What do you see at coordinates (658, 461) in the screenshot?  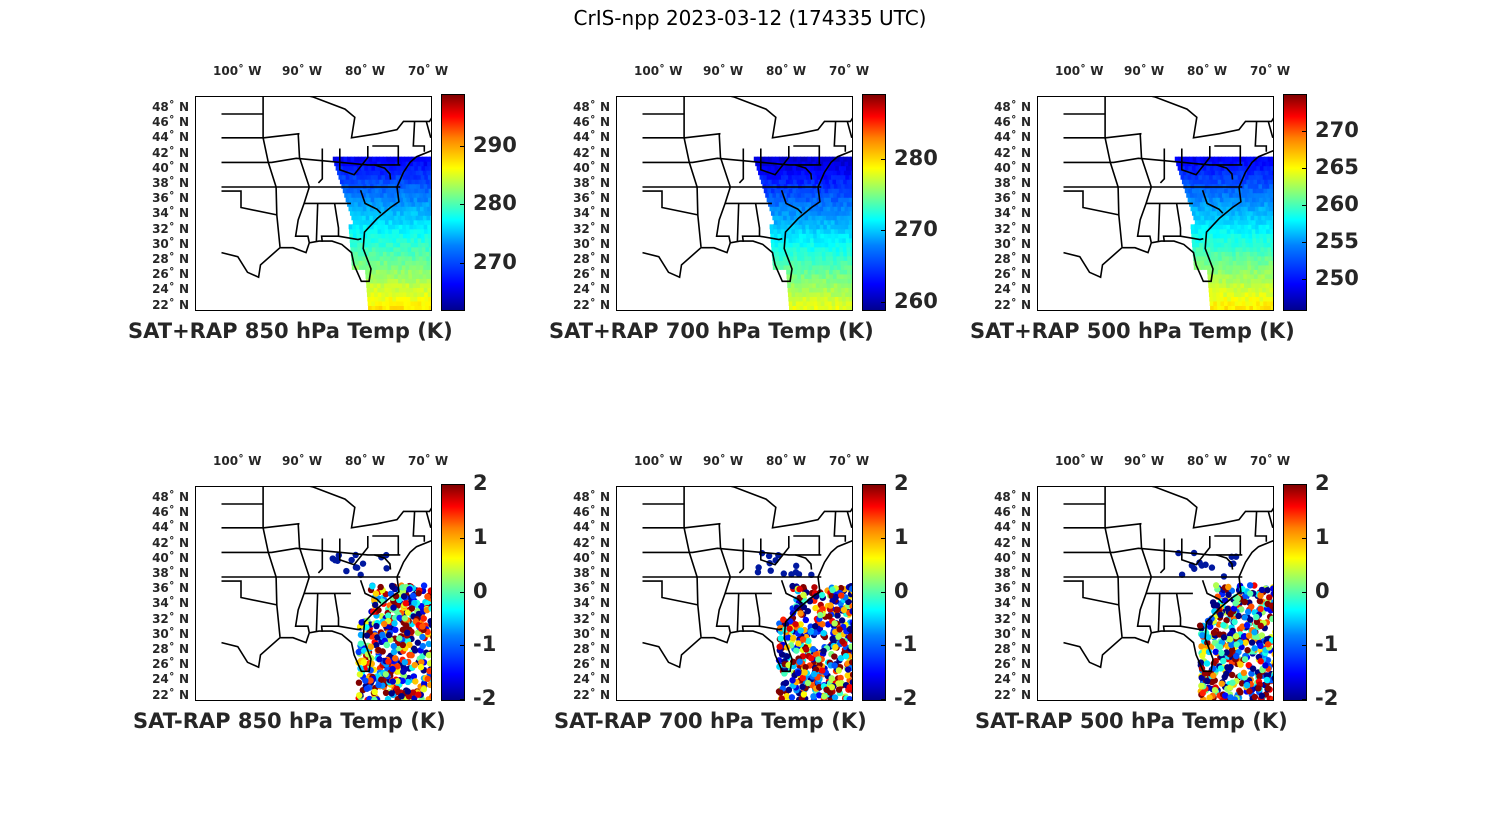 I see `longitude-label: 100˚ W` at bounding box center [658, 461].